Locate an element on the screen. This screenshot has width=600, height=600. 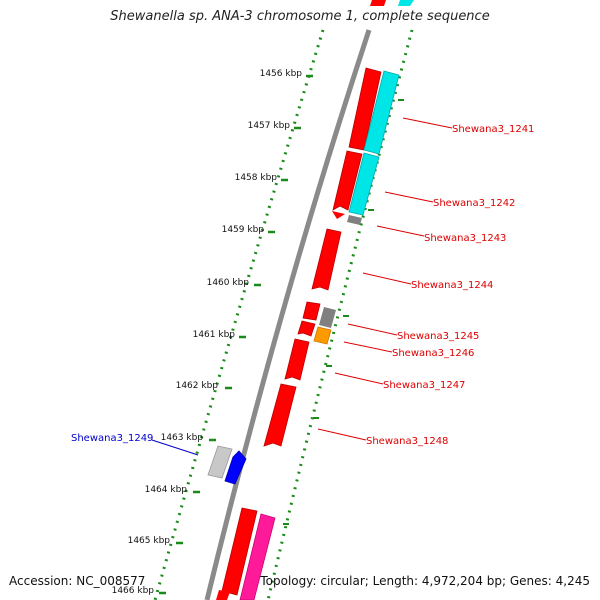
gene-label: Shewana3_1242 is located at coordinates (474, 203).